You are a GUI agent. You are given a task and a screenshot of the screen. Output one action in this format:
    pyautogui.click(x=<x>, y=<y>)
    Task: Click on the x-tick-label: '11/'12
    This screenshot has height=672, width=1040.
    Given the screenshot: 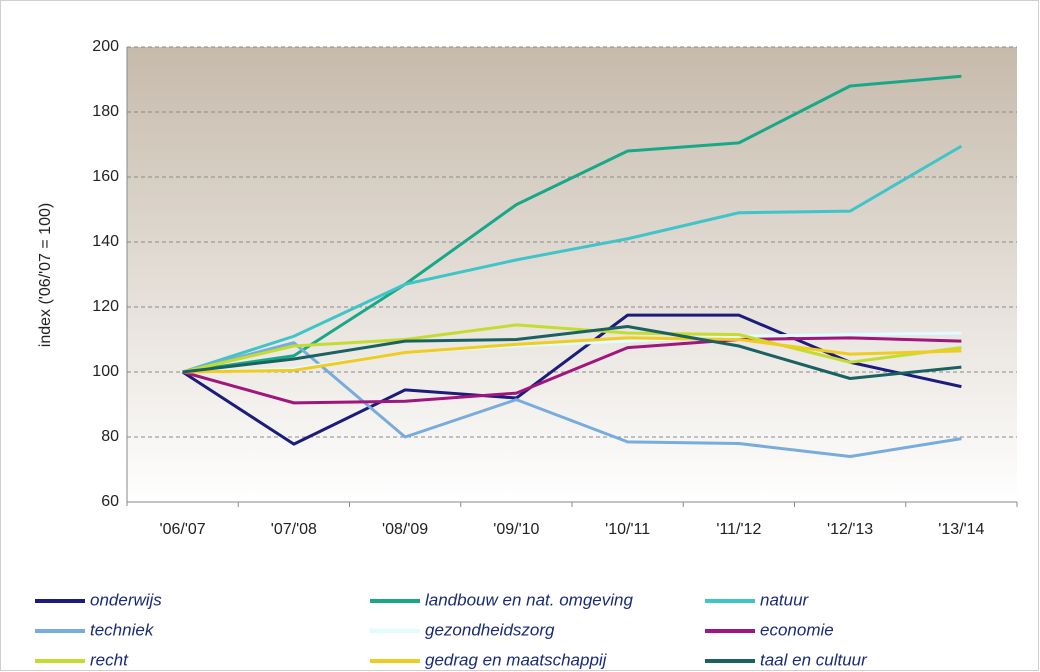 What is the action you would take?
    pyautogui.click(x=738, y=529)
    